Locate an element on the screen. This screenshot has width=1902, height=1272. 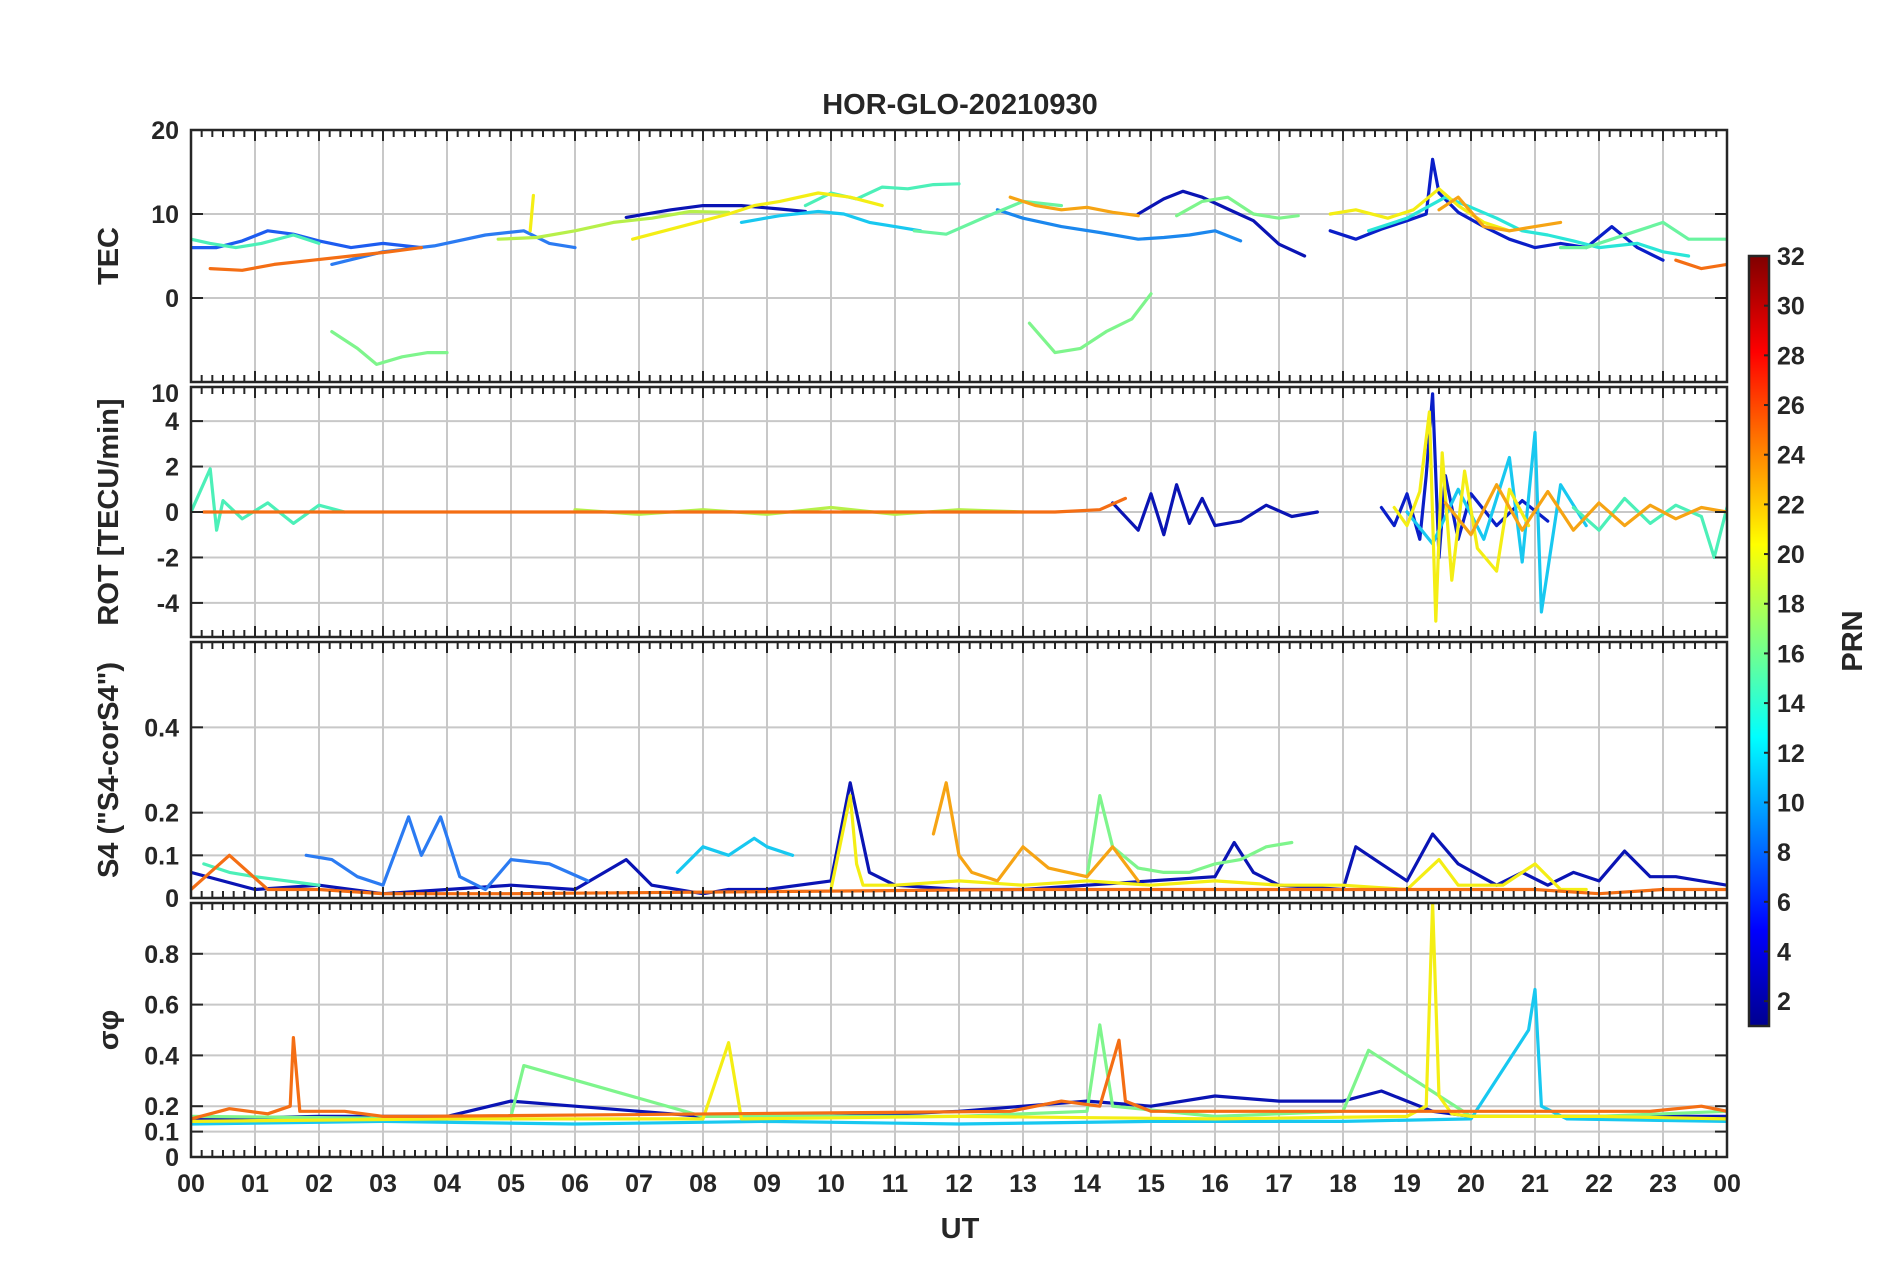
colorbar-tick-label: 32 is located at coordinates (1791, 257).